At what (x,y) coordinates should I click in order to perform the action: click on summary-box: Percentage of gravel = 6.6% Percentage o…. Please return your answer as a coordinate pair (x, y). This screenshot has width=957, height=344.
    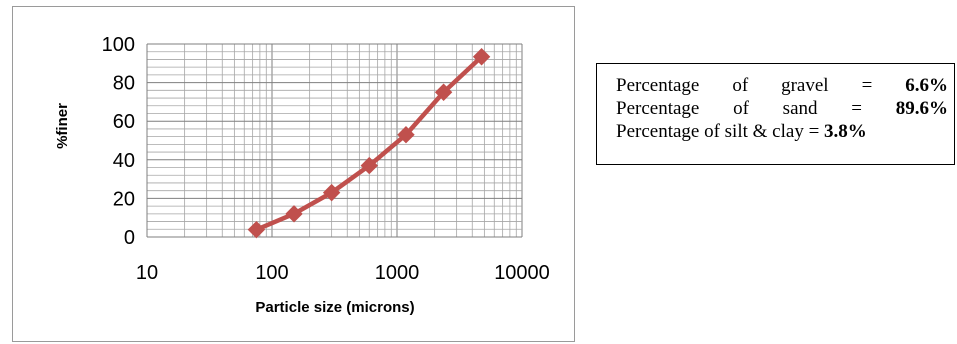
    Looking at the image, I should click on (775, 114).